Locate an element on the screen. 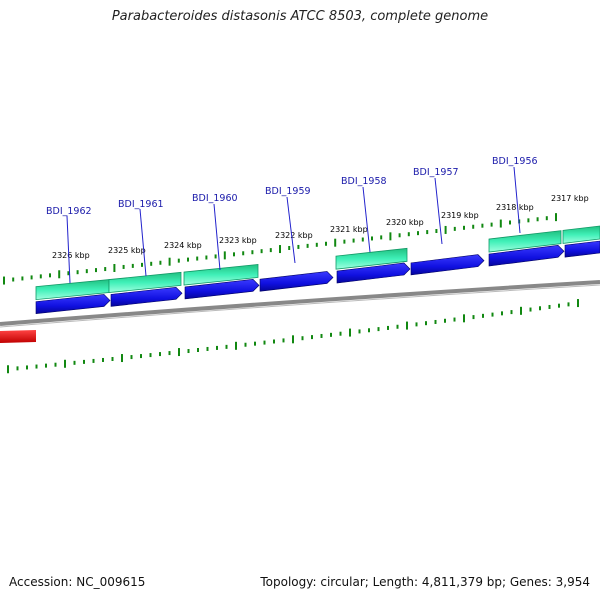 The height and width of the screenshot is (600, 600). inner-tick-track is located at coordinates (293, 336).